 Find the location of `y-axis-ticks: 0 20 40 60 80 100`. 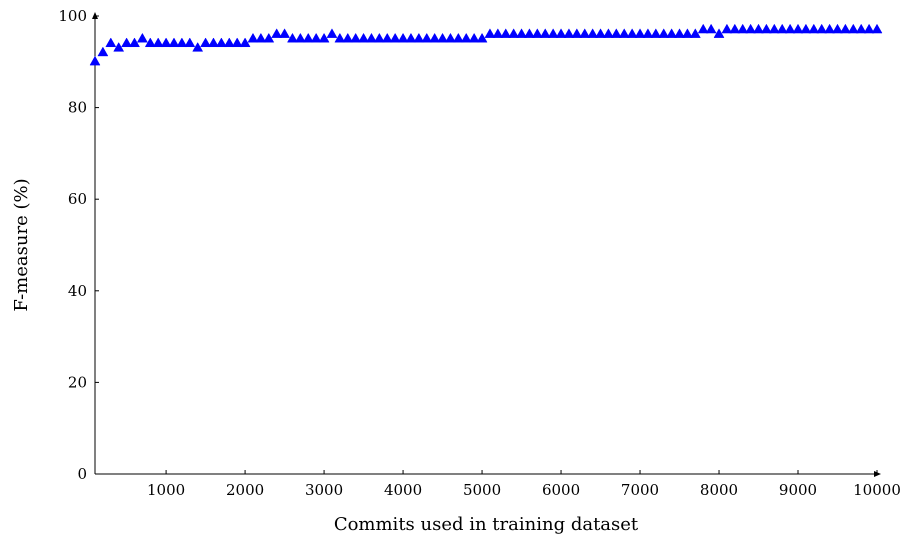

y-axis-ticks: 0 20 40 60 80 100 is located at coordinates (78, 245).